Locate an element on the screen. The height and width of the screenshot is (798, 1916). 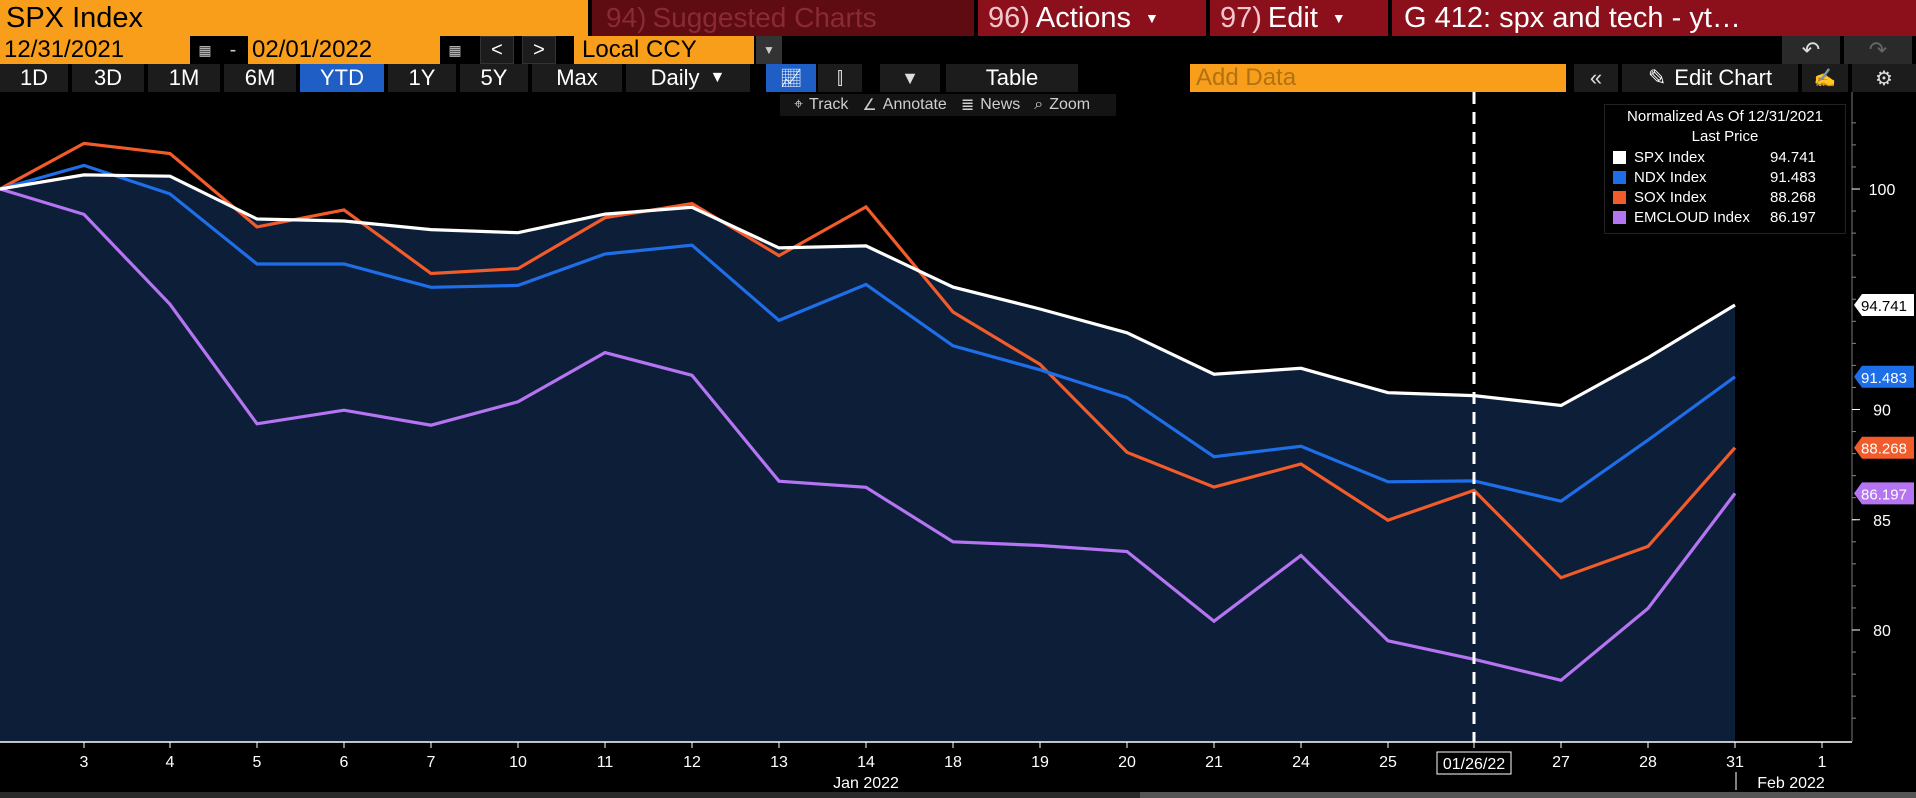
actions-menu: 96) Actions ▼ is located at coordinates (1092, 18).